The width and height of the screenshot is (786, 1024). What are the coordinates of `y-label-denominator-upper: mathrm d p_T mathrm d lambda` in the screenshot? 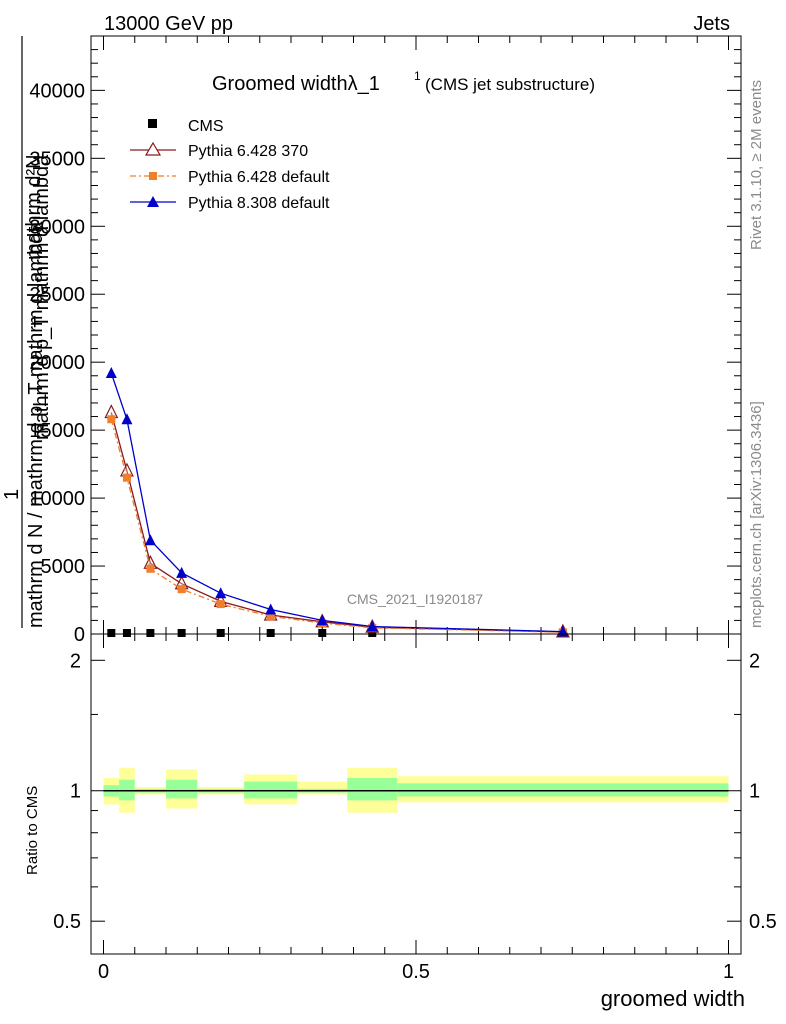 It's located at (42, 297).